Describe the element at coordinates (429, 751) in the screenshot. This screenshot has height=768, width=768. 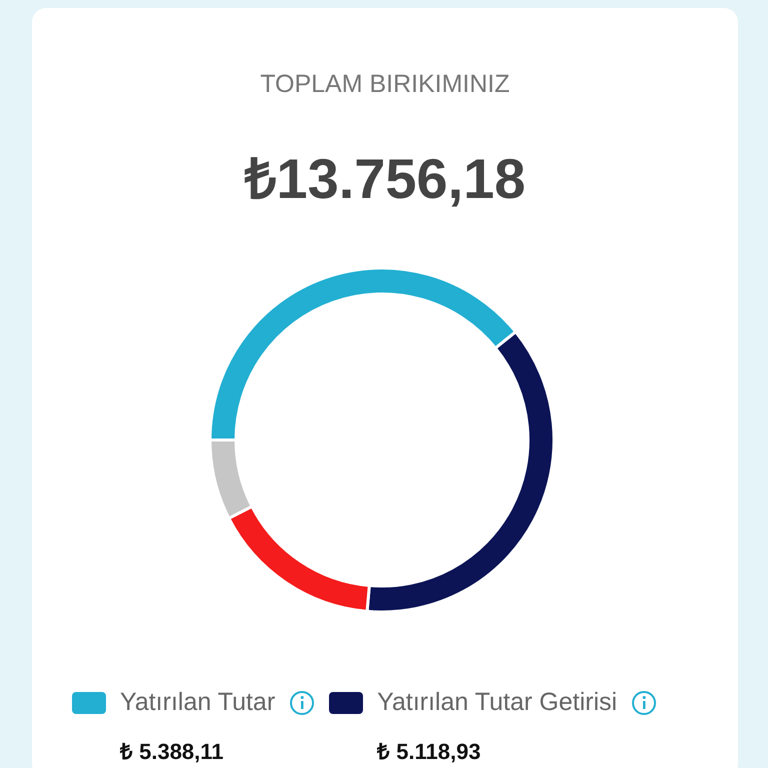
I see `text: ₺ 5.118,93` at that location.